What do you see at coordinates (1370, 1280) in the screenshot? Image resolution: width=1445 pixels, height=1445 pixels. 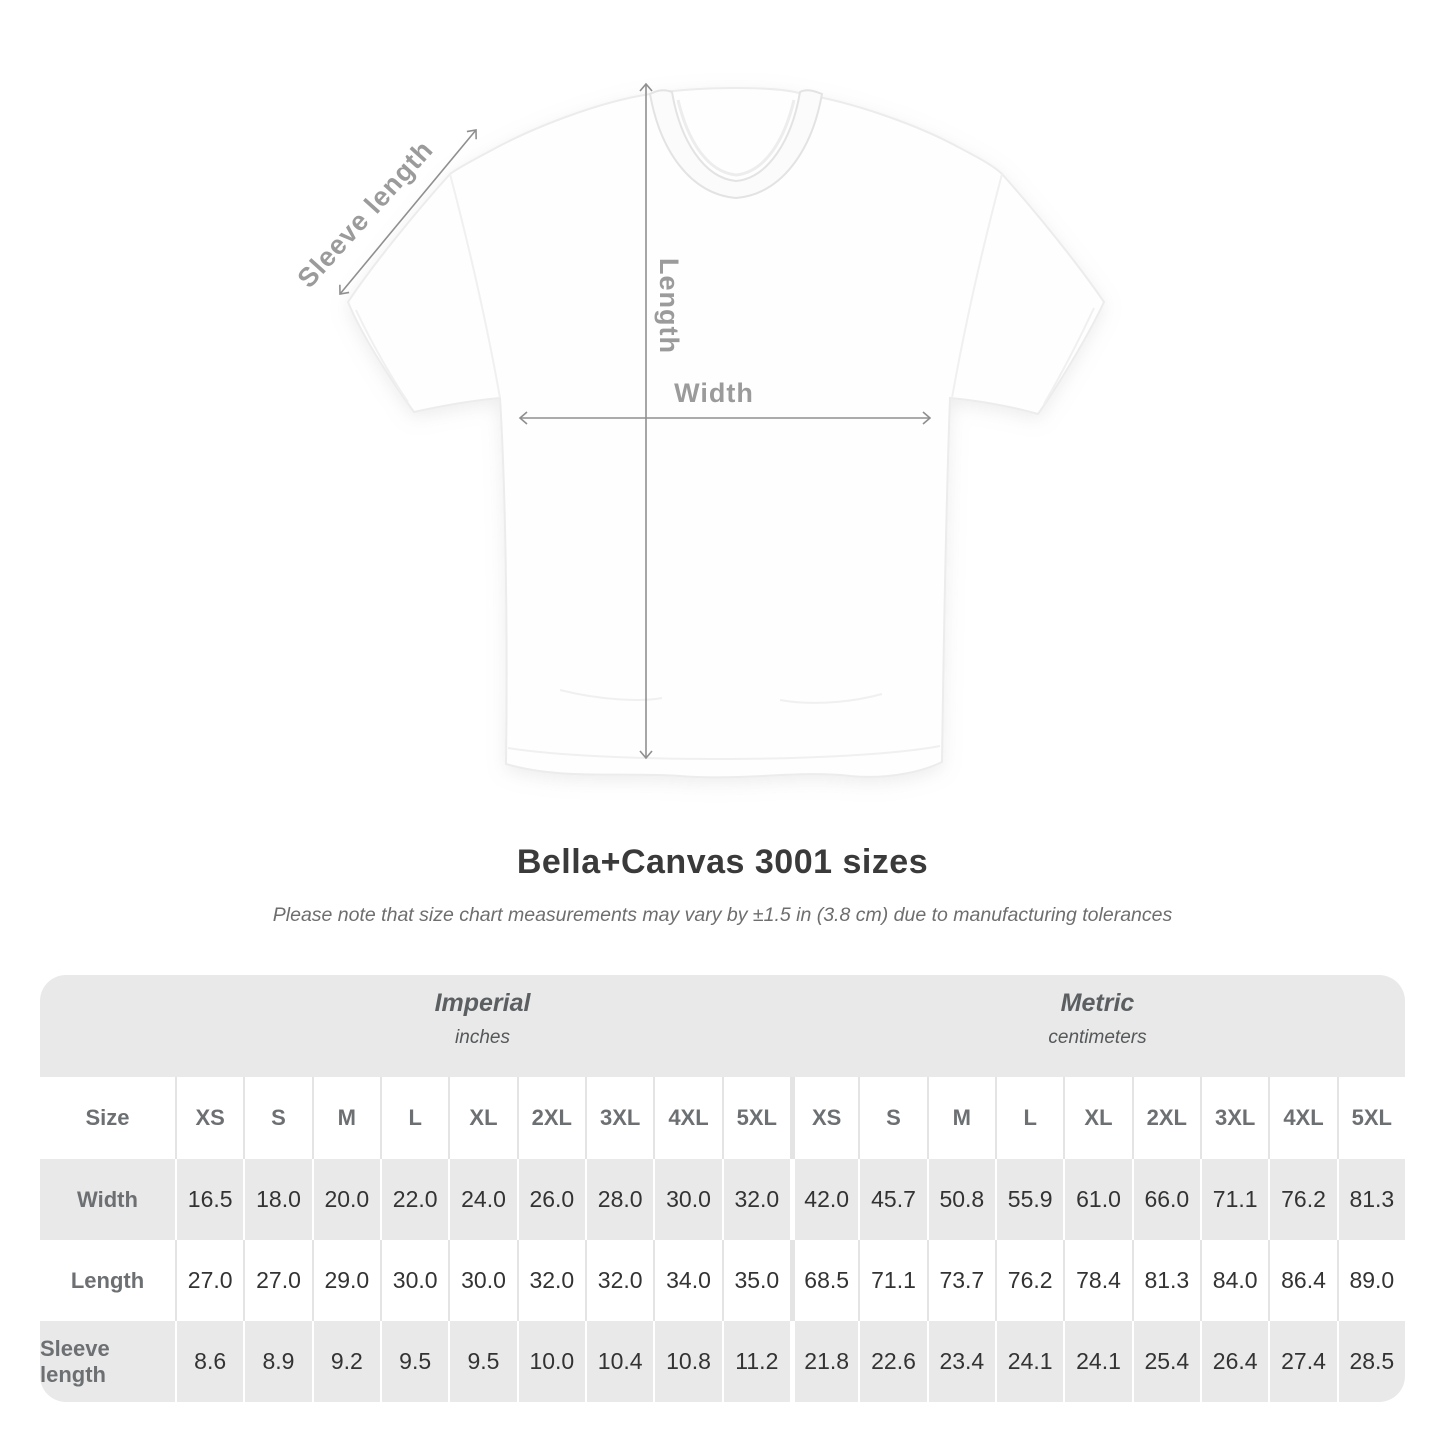 I see `value-cell: 89.0` at bounding box center [1370, 1280].